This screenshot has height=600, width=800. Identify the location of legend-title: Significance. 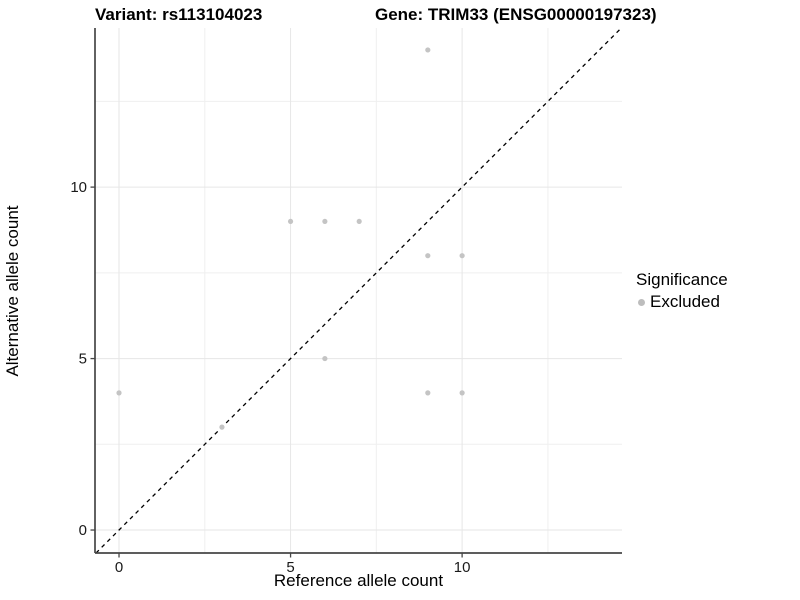
(682, 279).